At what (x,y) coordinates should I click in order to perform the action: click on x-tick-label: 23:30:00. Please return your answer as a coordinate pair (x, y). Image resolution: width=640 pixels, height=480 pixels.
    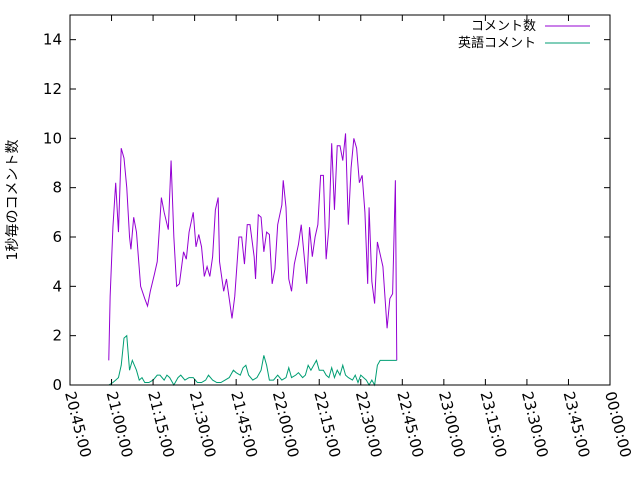
    Looking at the image, I should click on (535, 425).